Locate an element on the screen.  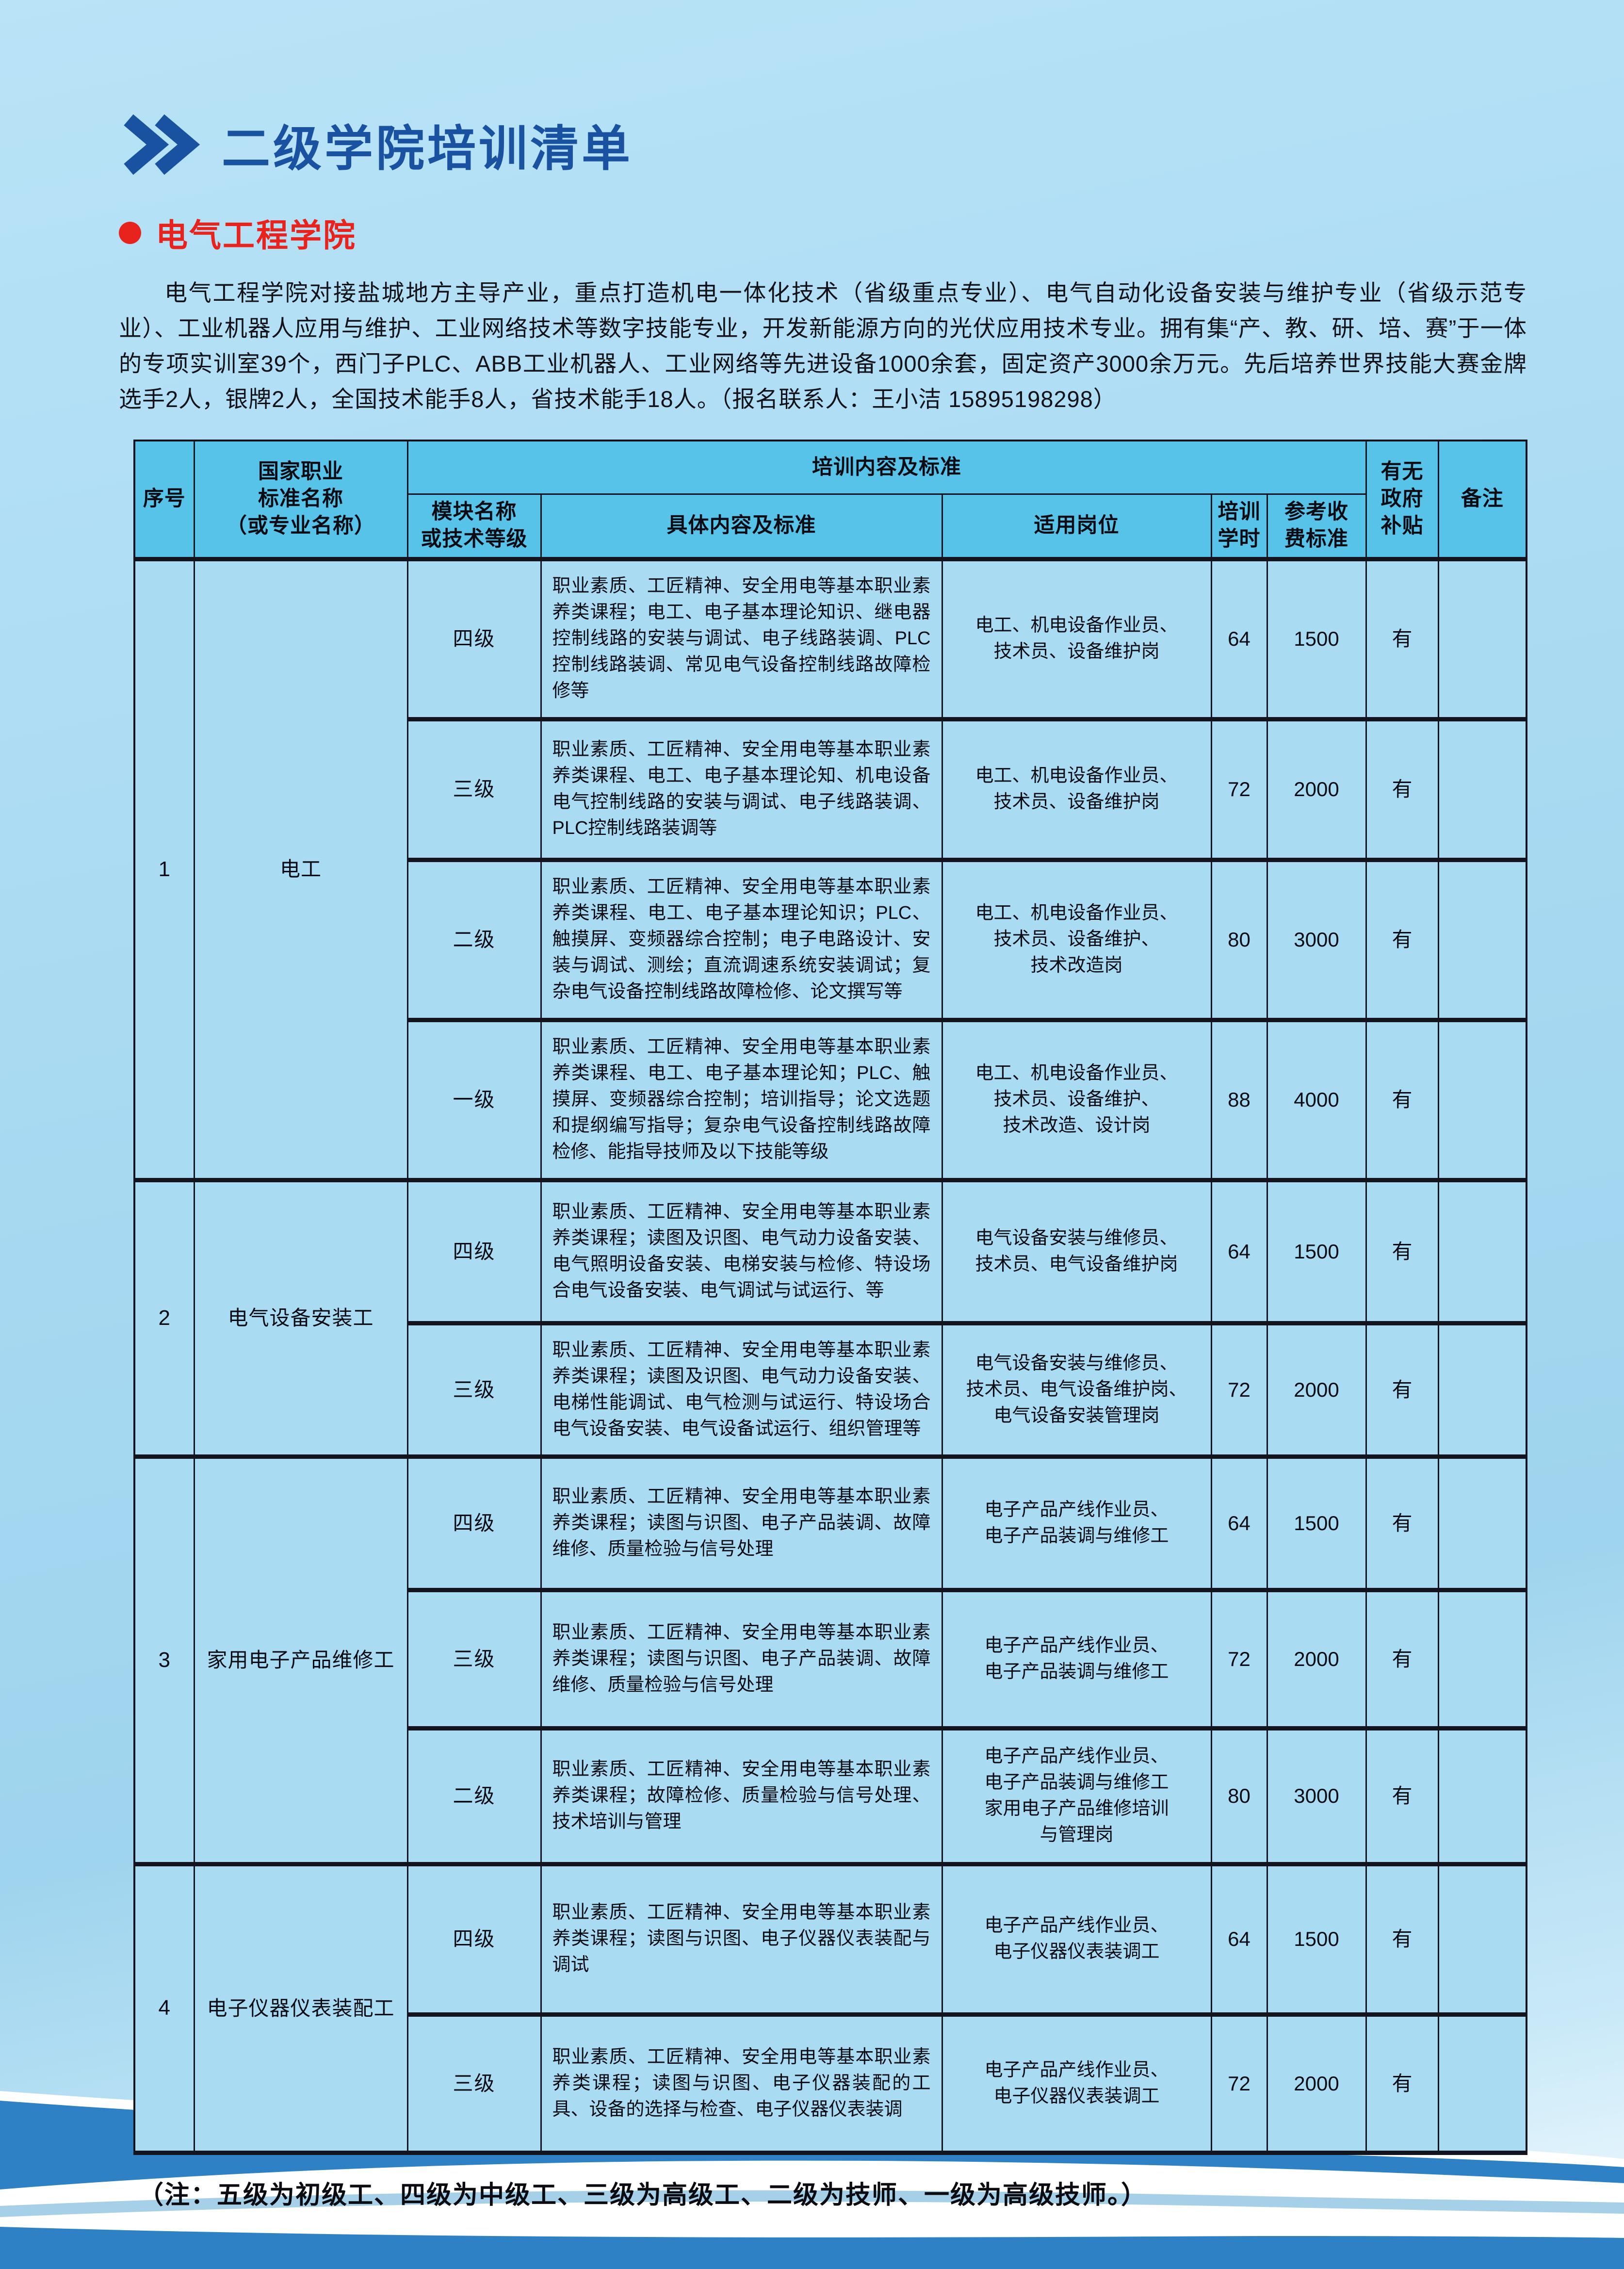
col-header-subsidy: 有无 政府 补贴 is located at coordinates (1402, 500).